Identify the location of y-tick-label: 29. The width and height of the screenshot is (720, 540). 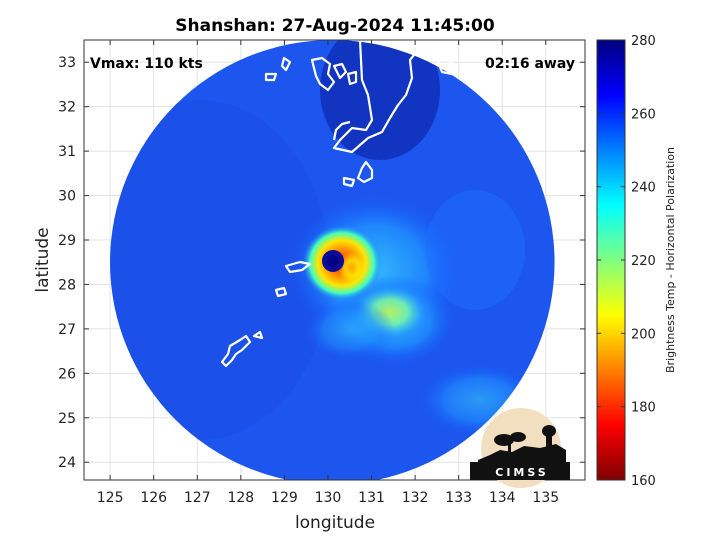
(67, 241).